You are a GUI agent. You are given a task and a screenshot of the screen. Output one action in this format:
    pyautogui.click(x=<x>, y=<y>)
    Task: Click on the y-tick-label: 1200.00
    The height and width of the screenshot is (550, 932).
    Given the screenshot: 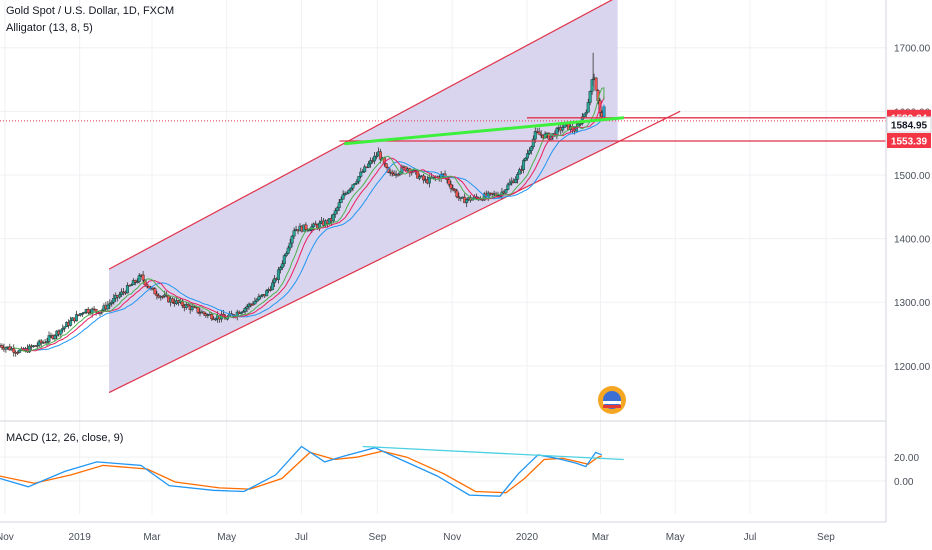 What is the action you would take?
    pyautogui.click(x=912, y=367)
    